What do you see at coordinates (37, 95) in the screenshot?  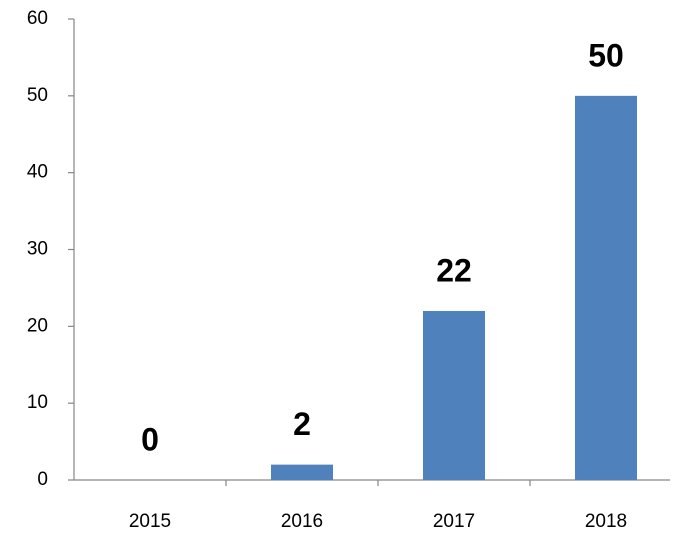 I see `y-tick-label: 50` at bounding box center [37, 95].